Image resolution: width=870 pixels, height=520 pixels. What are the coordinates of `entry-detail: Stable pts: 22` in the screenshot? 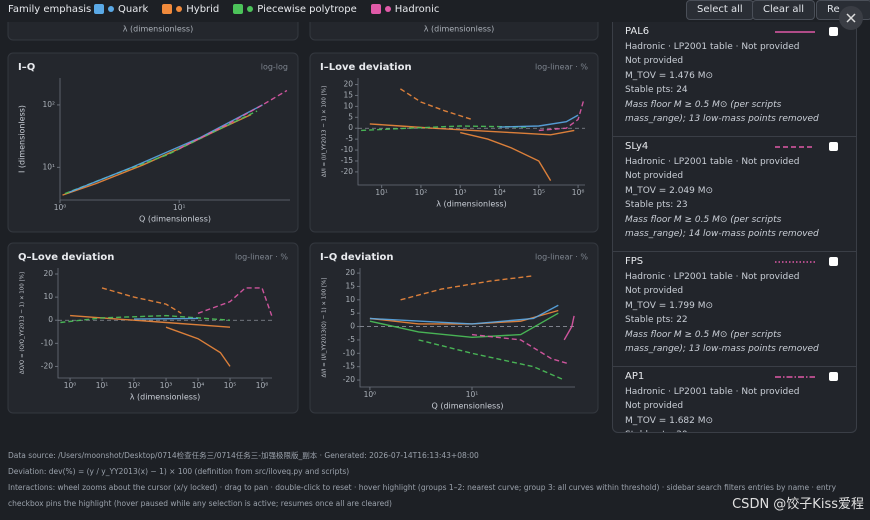 It's located at (656, 320).